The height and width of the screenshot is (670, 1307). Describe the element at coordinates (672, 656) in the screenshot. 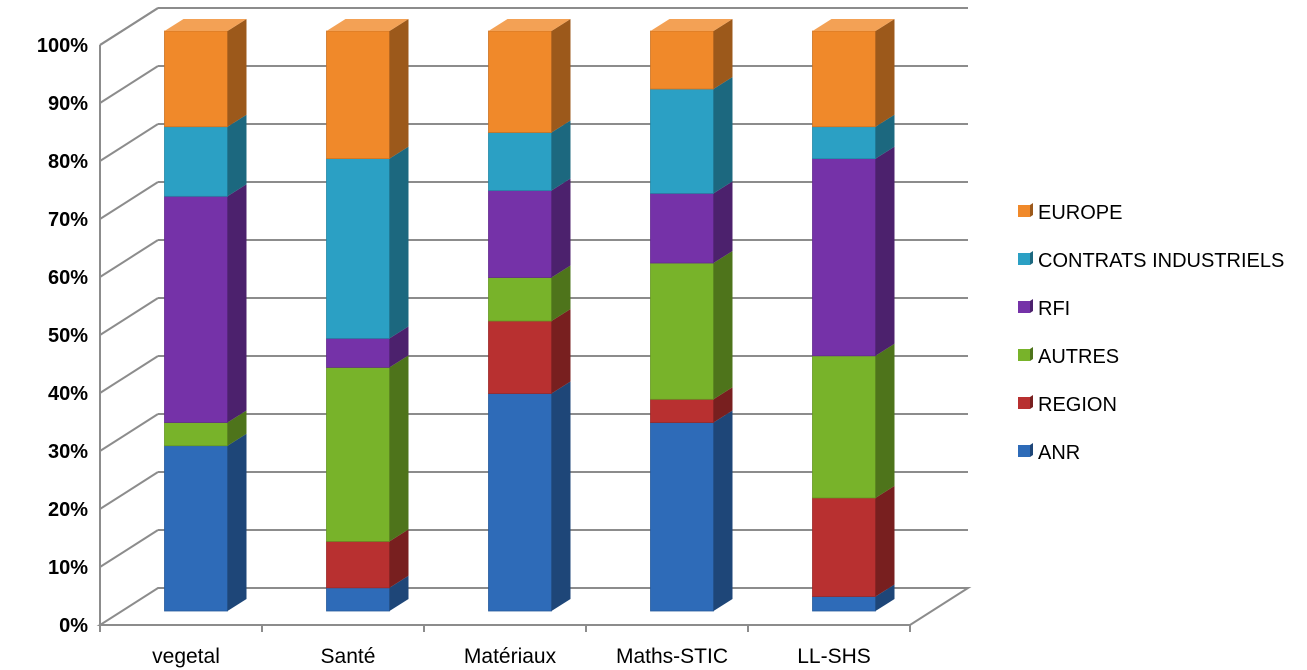

I see `x-tick-label: Maths-STIC` at that location.